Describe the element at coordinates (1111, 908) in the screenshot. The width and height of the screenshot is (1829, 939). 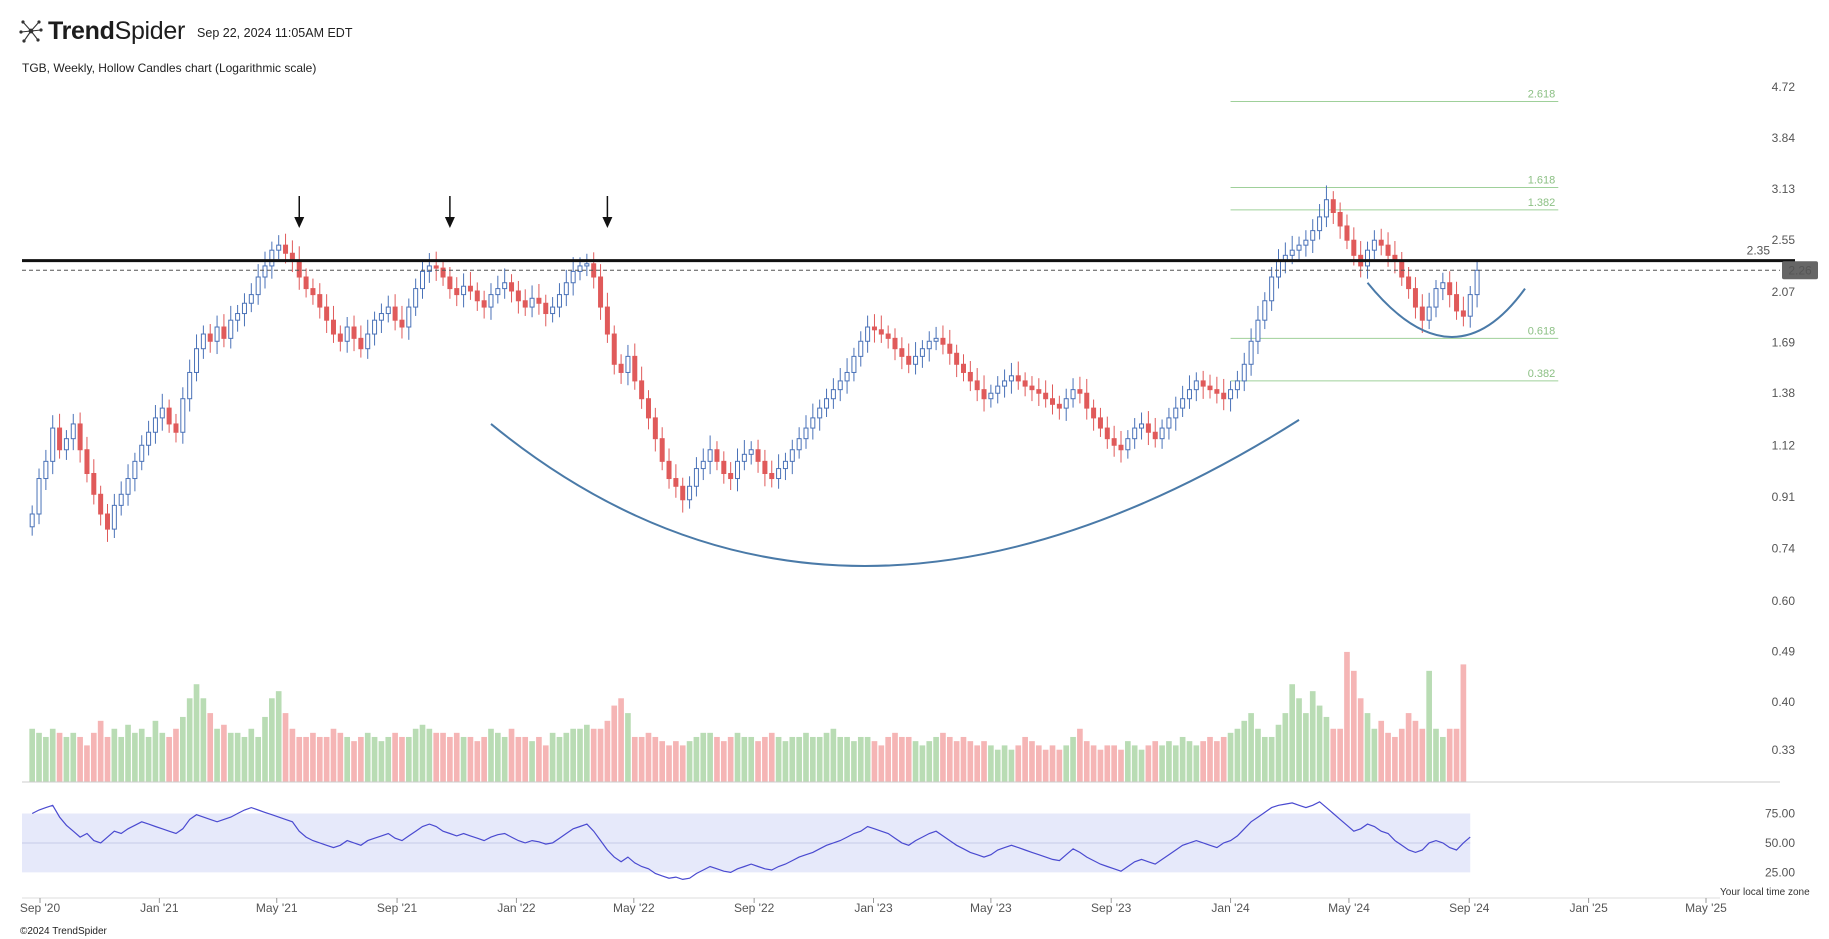
I see `x-tick-label: Sep '23` at that location.